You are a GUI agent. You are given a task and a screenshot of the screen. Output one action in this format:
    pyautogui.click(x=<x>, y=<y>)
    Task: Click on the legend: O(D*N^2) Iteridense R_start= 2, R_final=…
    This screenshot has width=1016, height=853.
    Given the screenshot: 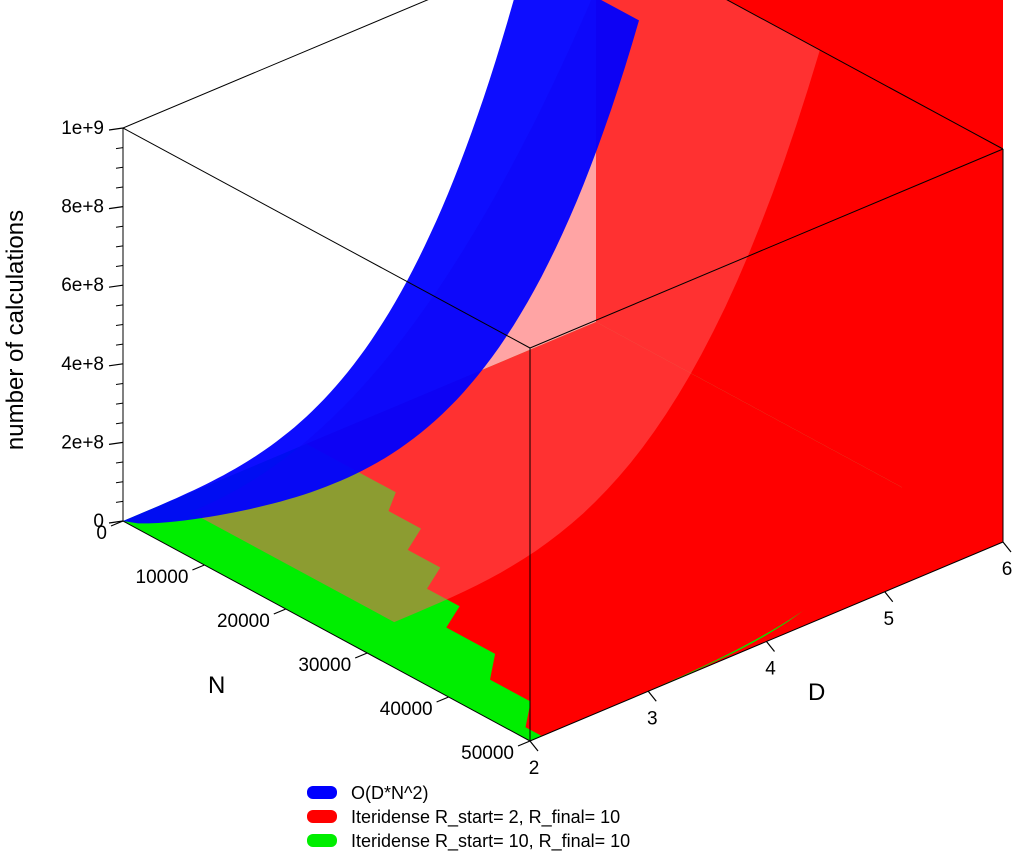 What is the action you would take?
    pyautogui.click(x=468, y=817)
    